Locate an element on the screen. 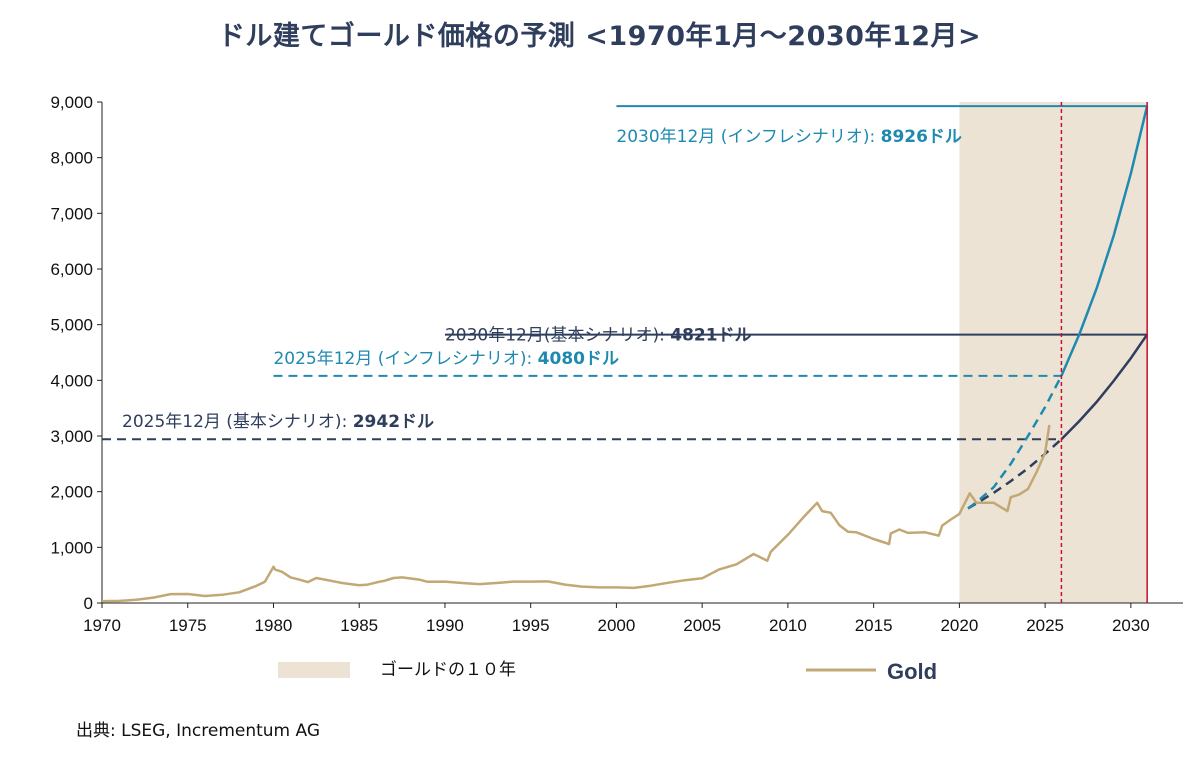 Image resolution: width=1199 pixels, height=759 pixels. reference-label-text: 2030年12月(基本シナリオ): is located at coordinates (557, 336).